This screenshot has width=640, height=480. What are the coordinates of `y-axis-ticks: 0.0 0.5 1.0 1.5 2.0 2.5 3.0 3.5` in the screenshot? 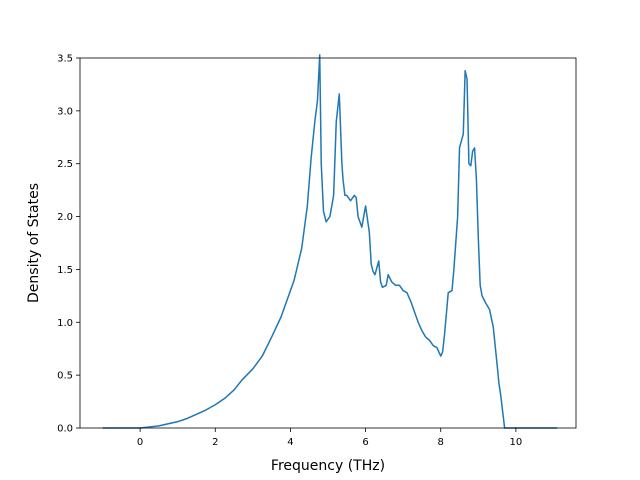 It's located at (68, 244).